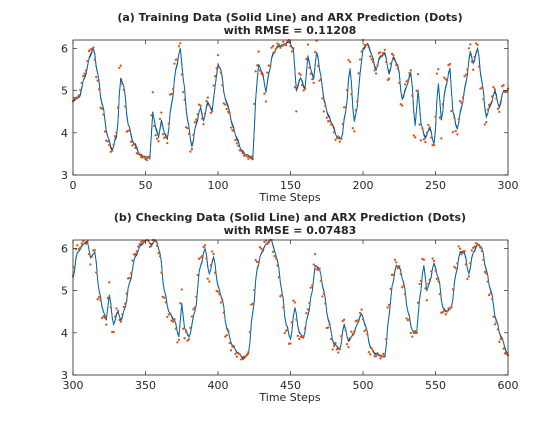  I want to click on y-tick-label: 6, so click(64, 48).